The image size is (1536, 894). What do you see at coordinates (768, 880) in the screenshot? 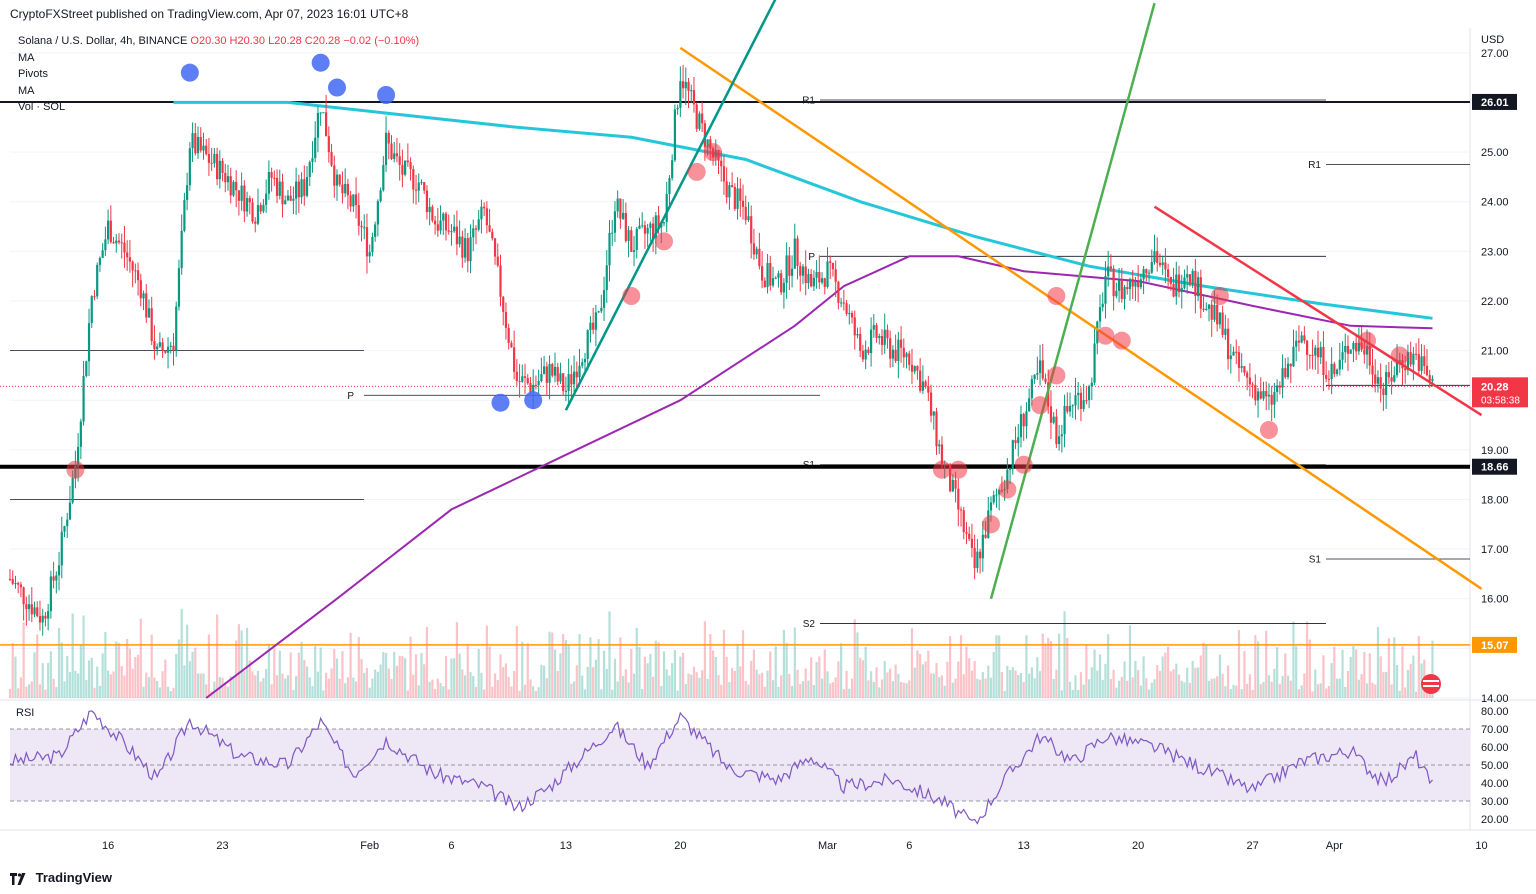
I see `tradingview-footer: TradingView` at bounding box center [768, 880].